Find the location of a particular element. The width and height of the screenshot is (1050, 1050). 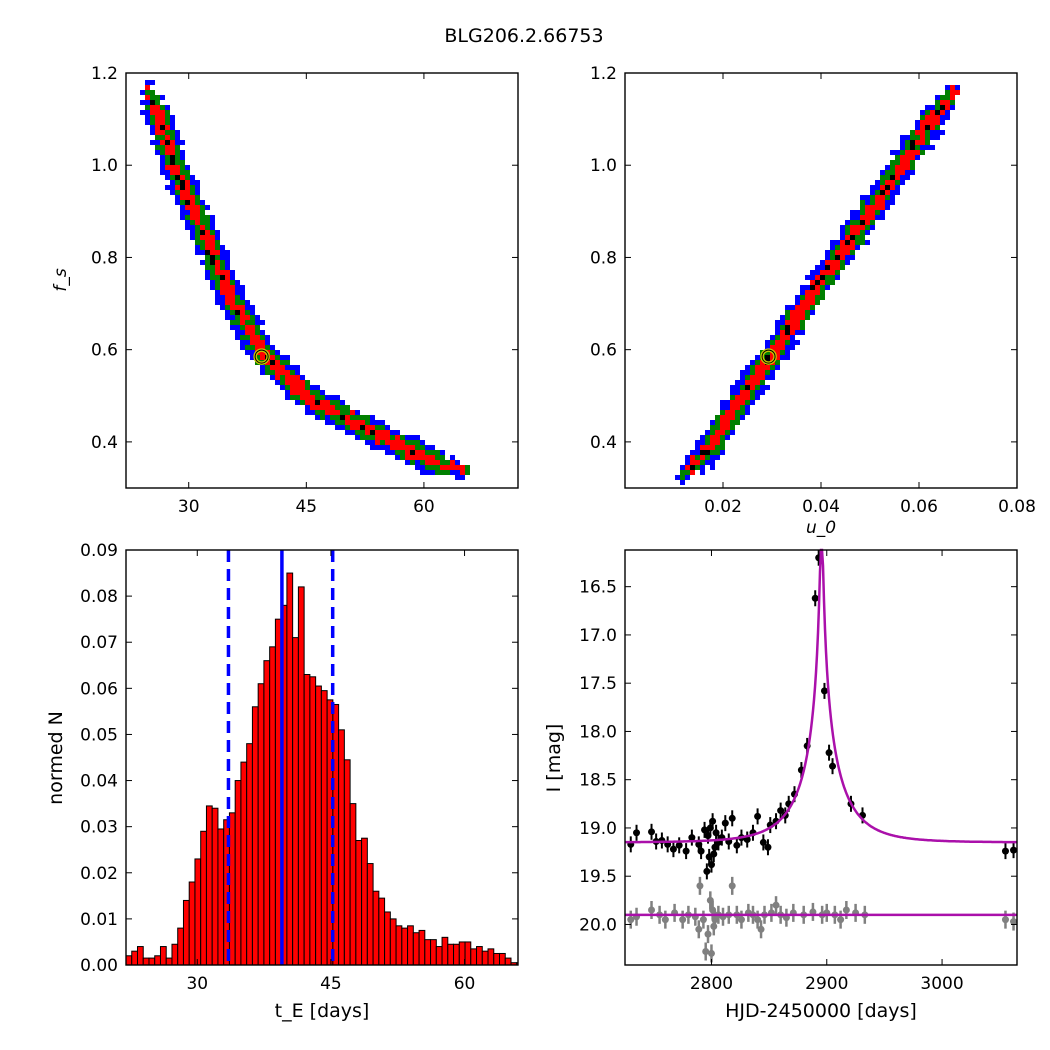

x-tick-label: 0.02 is located at coordinates (723, 507).